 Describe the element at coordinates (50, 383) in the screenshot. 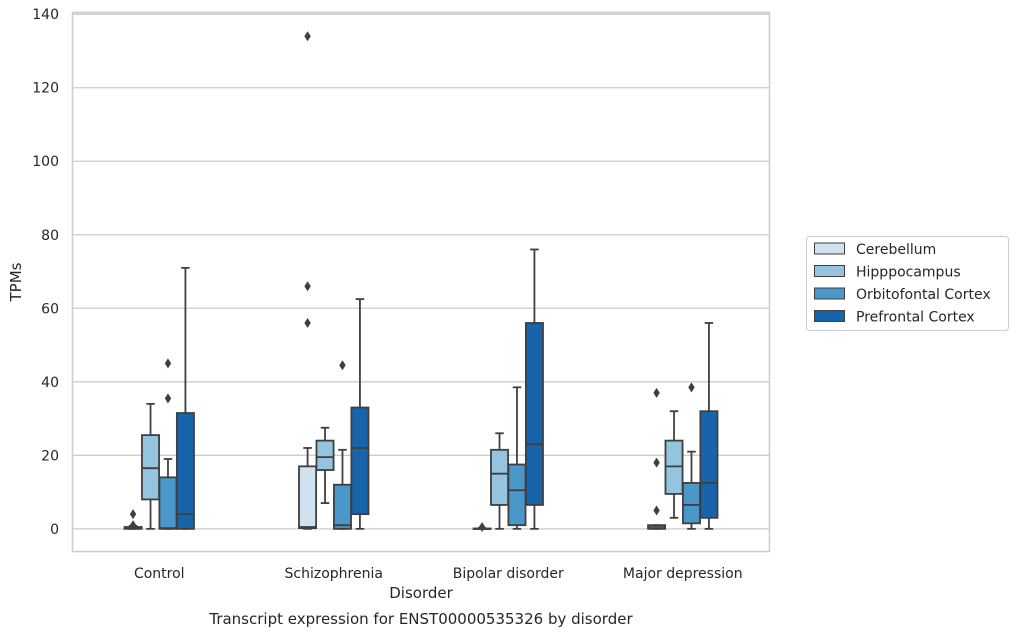

I see `y-tick-label: 40` at that location.